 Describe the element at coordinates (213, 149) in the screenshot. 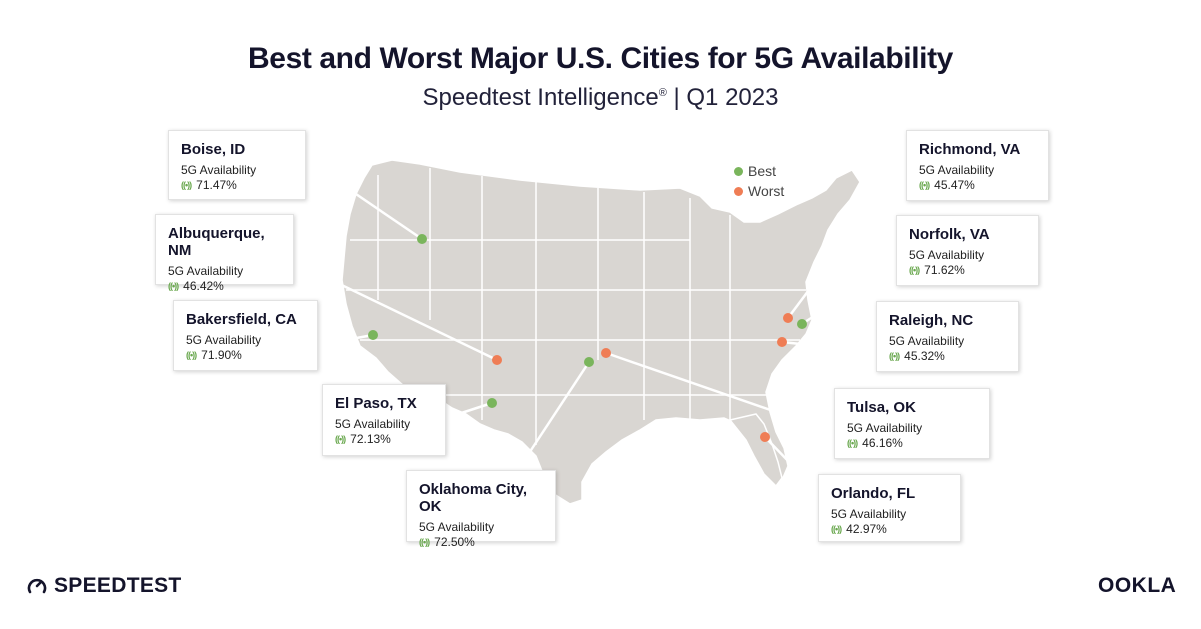

I see `card-city-name: Boise, ID` at that location.